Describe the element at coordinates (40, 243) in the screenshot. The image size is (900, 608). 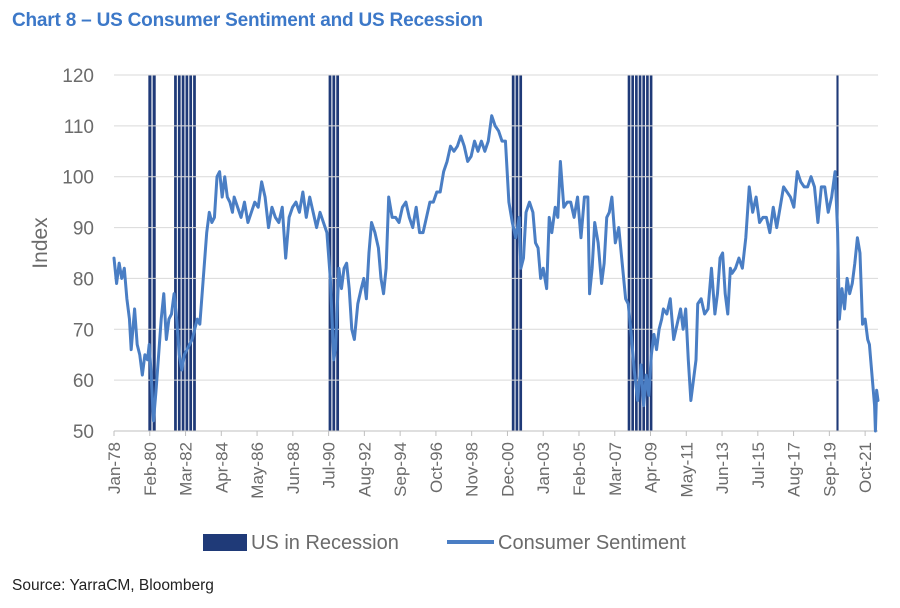
I see `y-axis-label: Index` at that location.